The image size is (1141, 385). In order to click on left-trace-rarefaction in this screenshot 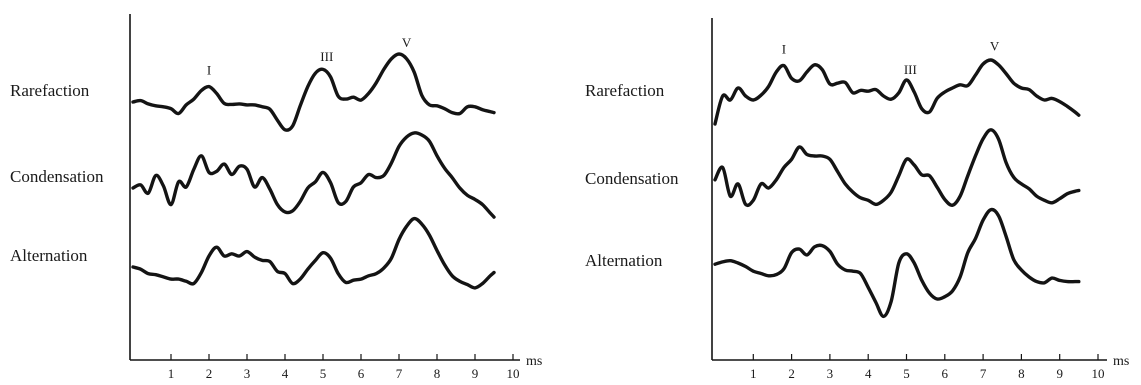, I will do `click(313, 92)`.